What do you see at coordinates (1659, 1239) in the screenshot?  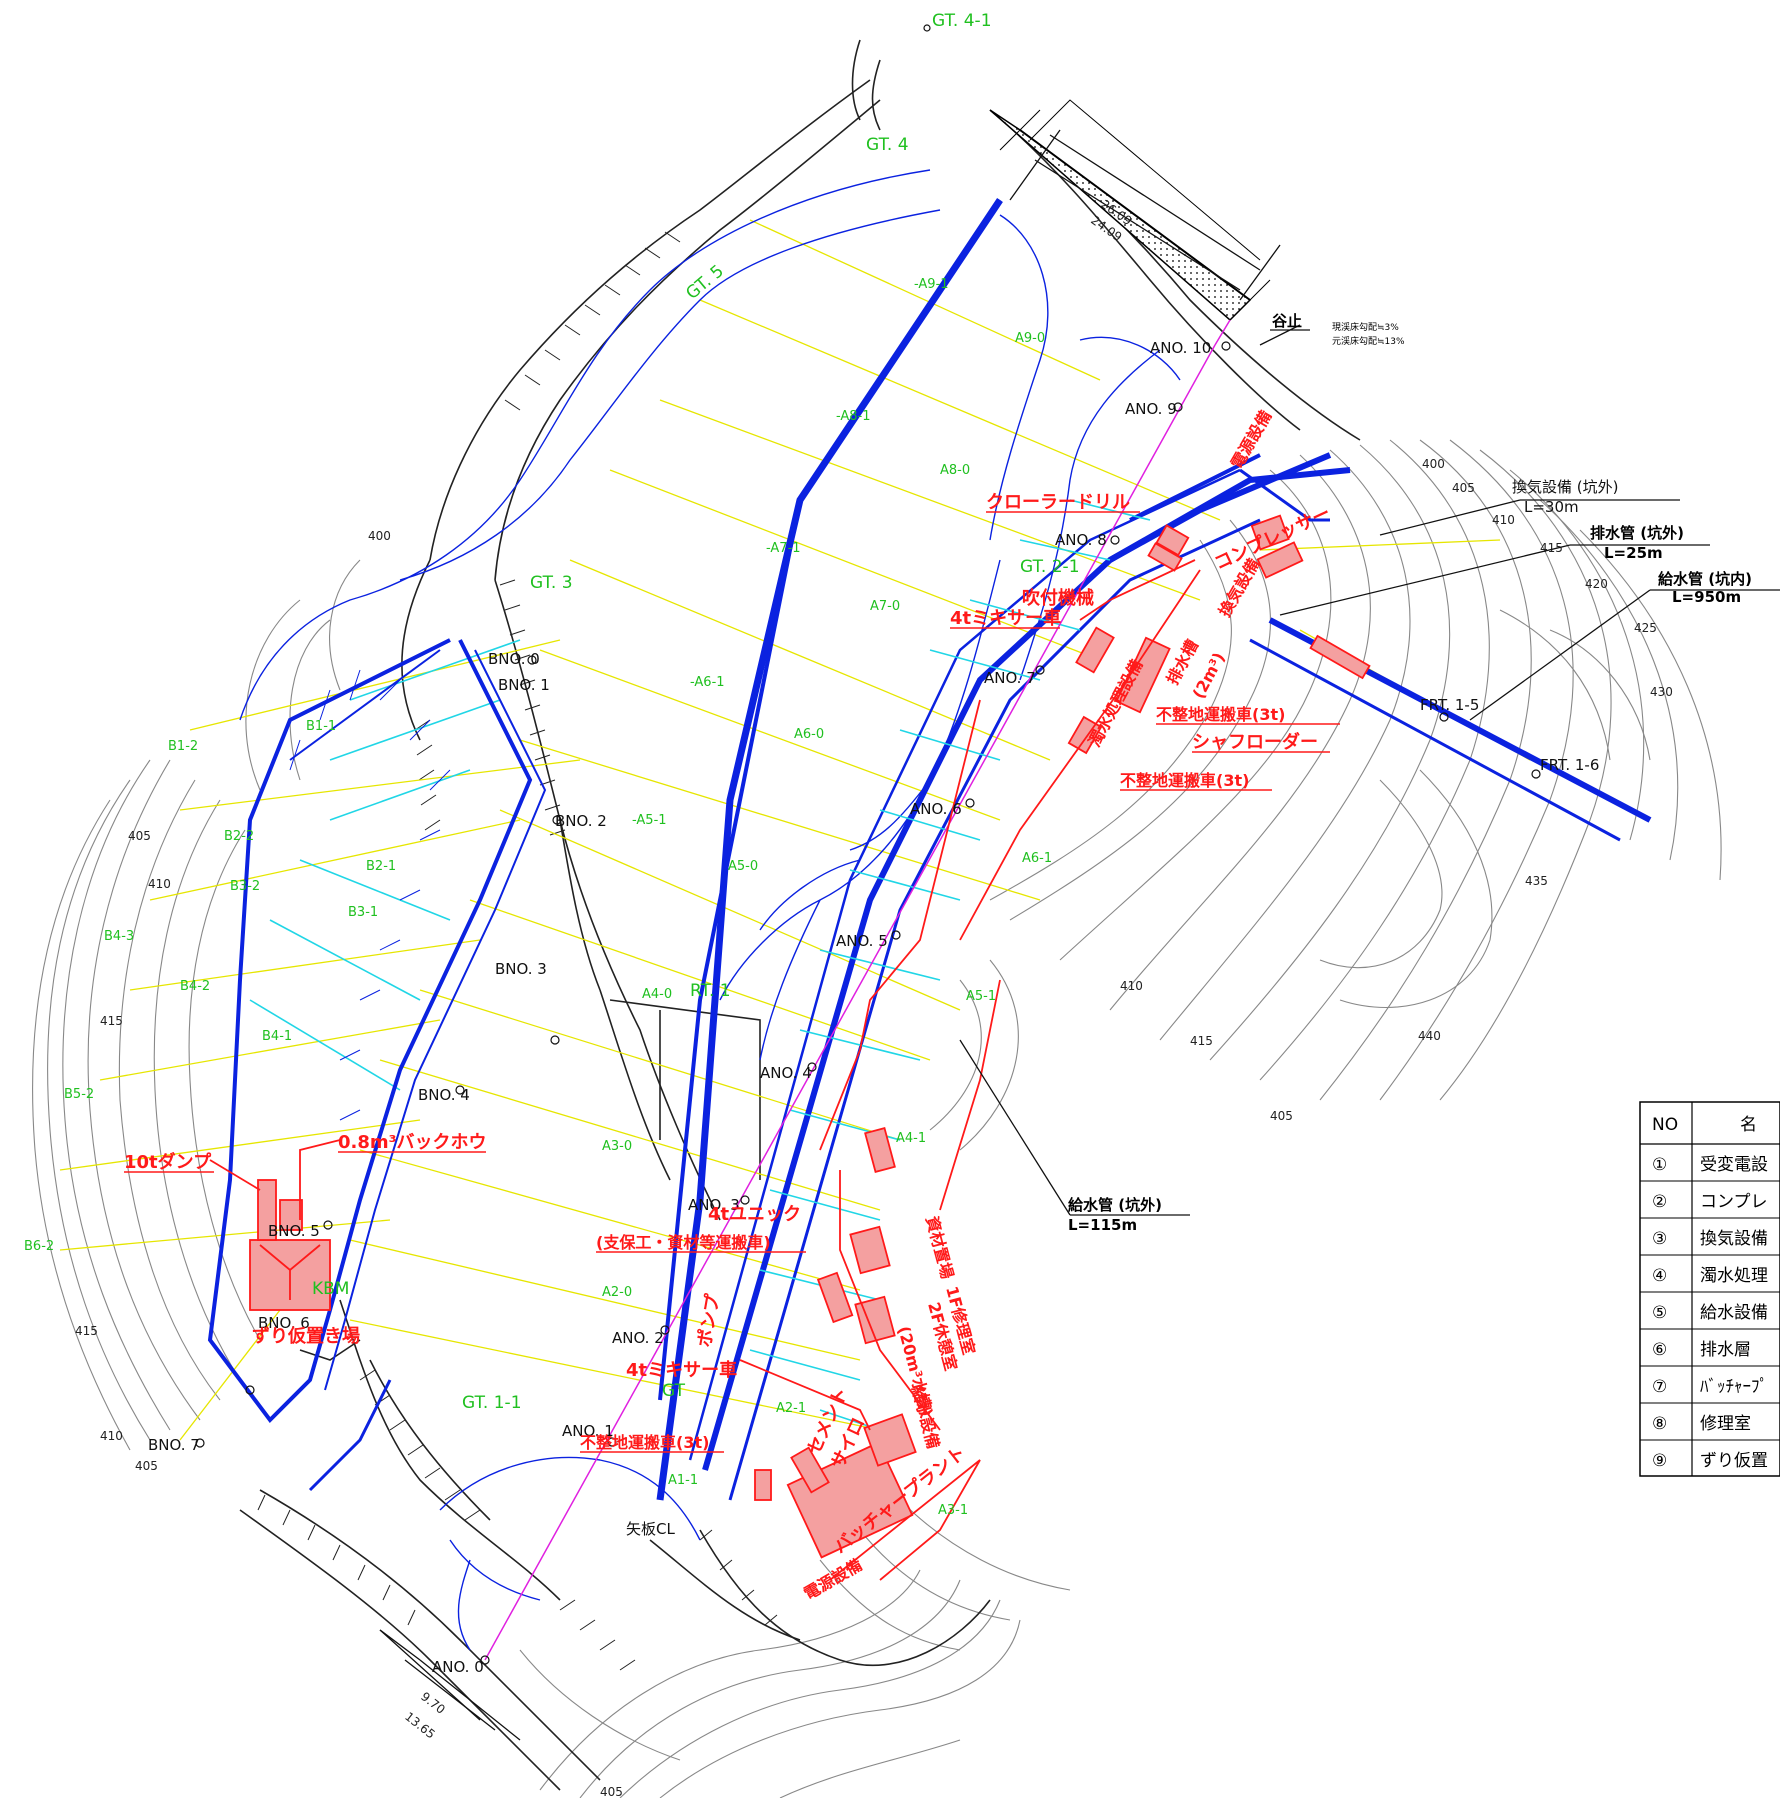 I see `legend-row-no: ③` at bounding box center [1659, 1239].